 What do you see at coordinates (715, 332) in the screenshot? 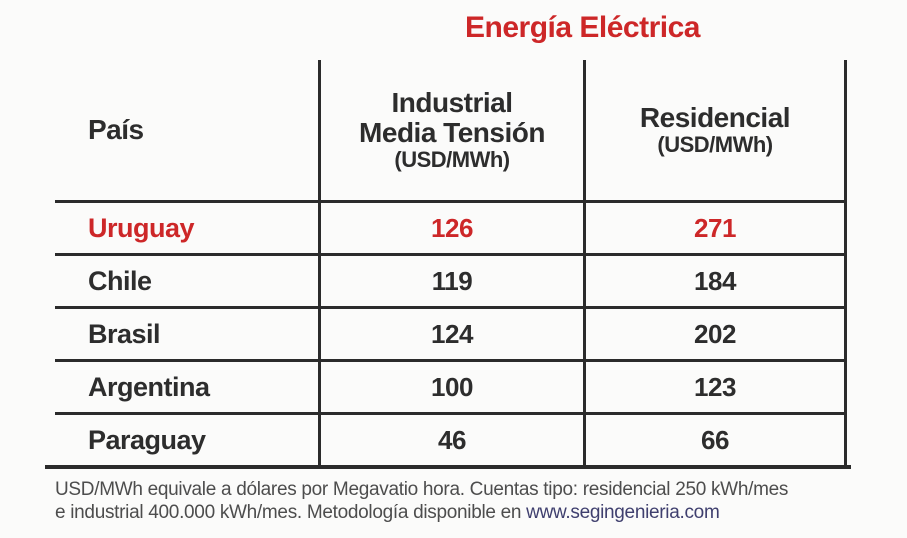
I see `residential-value-cell: 202` at bounding box center [715, 332].